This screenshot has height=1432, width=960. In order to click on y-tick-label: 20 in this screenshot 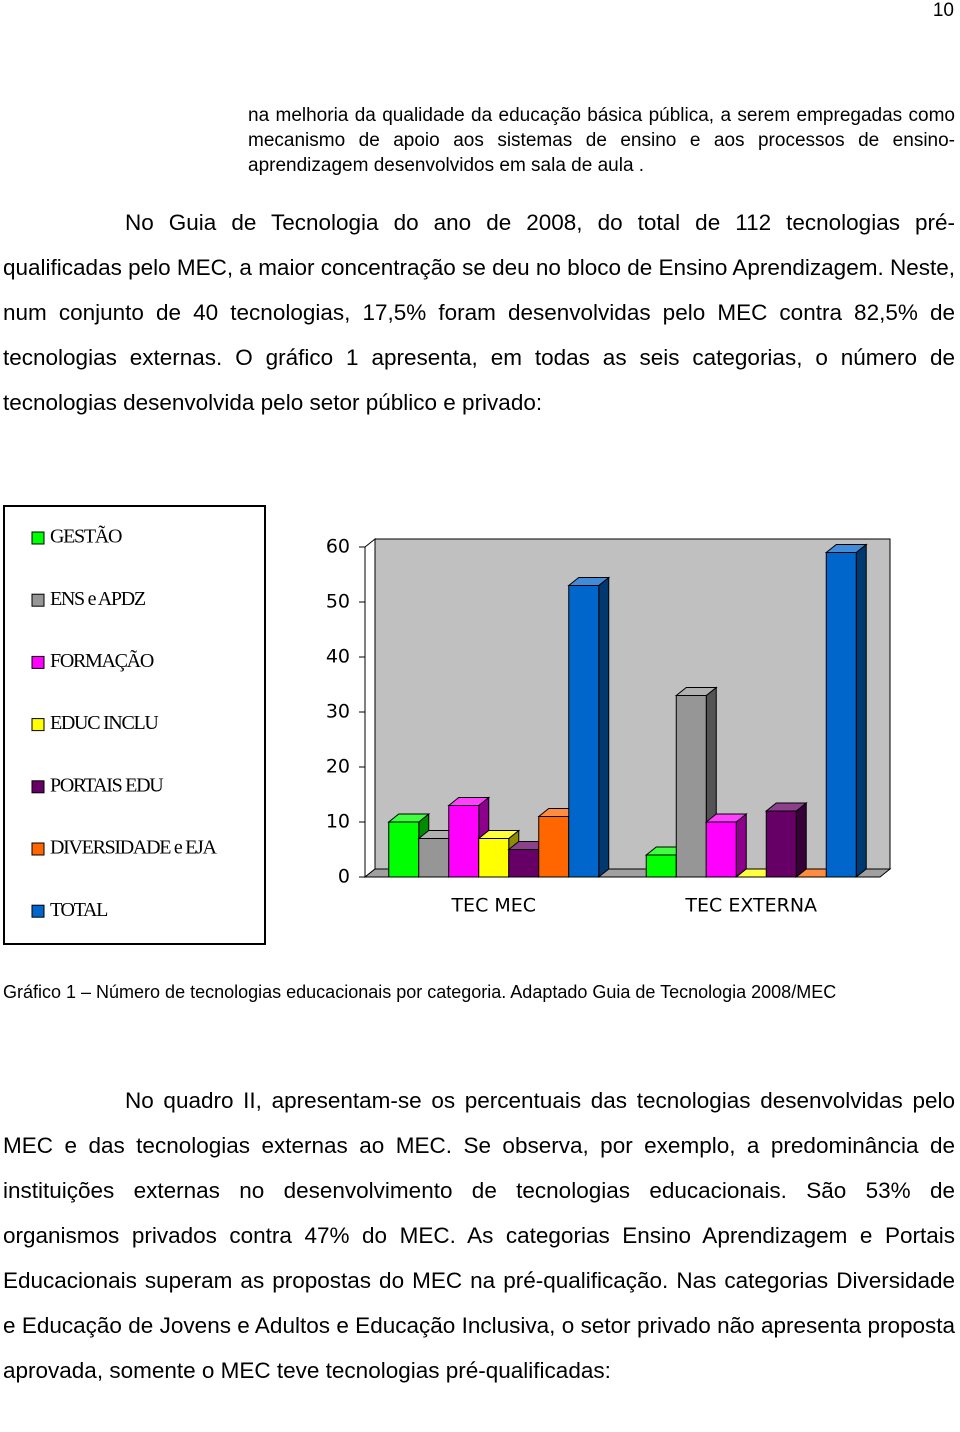, I will do `click(338, 767)`.